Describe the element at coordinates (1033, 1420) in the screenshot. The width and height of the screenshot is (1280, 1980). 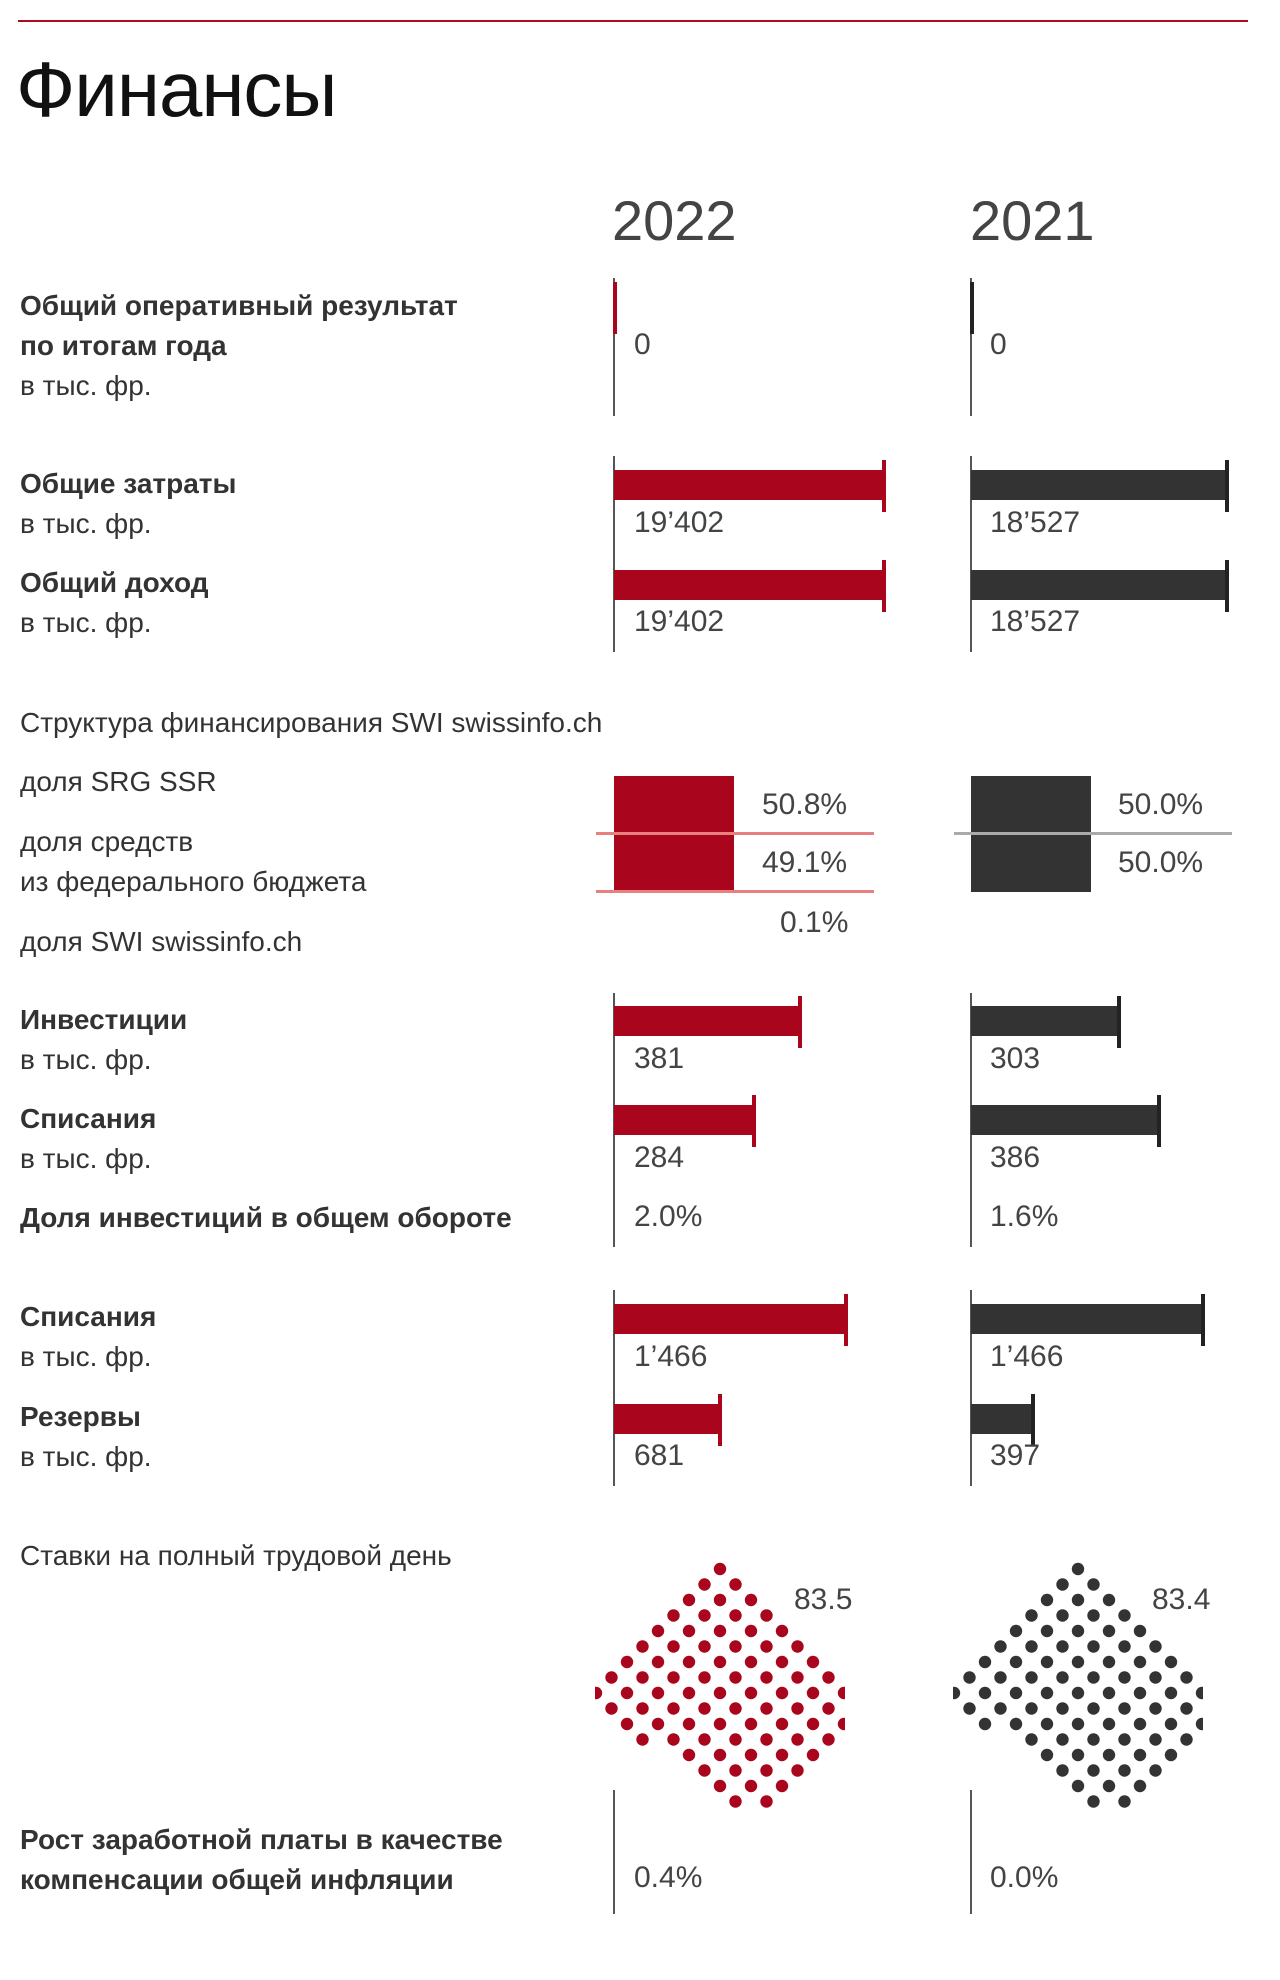
I see `reserves-2021-cap` at that location.